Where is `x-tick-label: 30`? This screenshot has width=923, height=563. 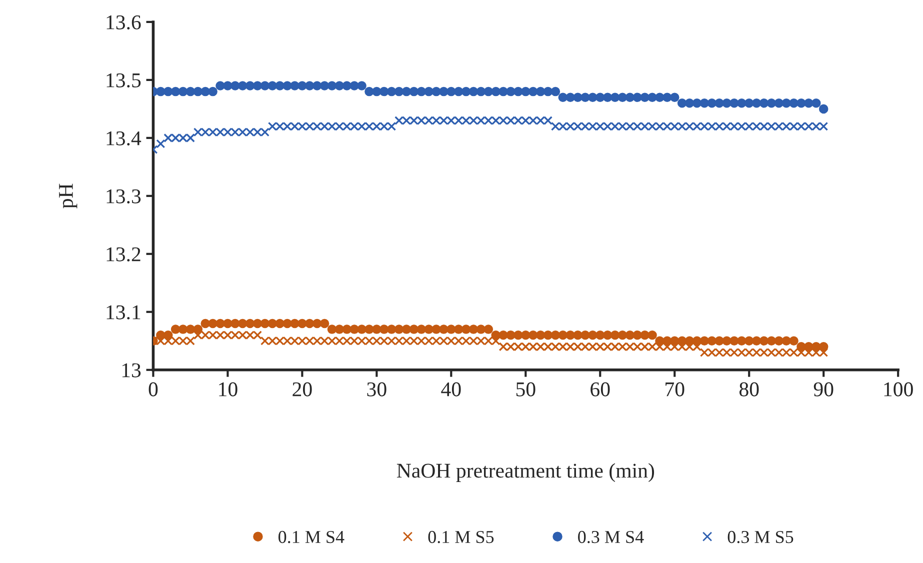 x-tick-label: 30 is located at coordinates (376, 389).